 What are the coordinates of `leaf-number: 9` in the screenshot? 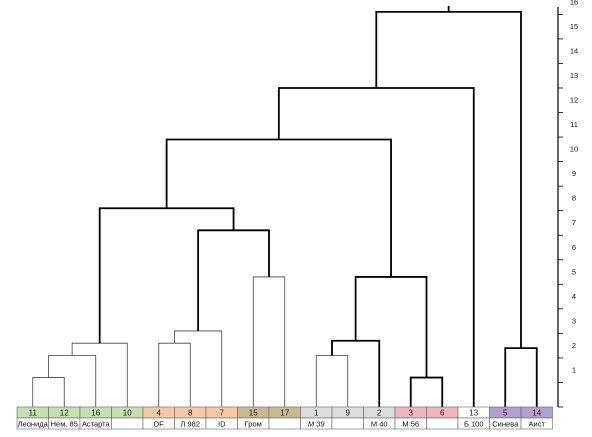 It's located at (348, 413).